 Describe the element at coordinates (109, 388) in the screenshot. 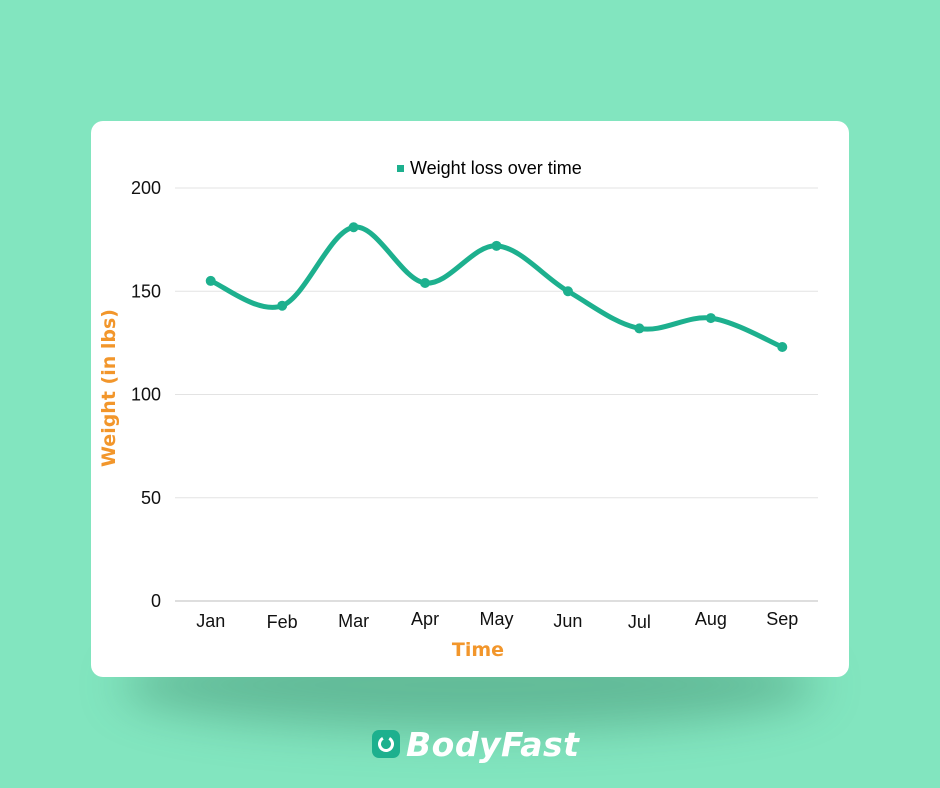

I see `y-axis-title: Weight (in lbs)` at that location.